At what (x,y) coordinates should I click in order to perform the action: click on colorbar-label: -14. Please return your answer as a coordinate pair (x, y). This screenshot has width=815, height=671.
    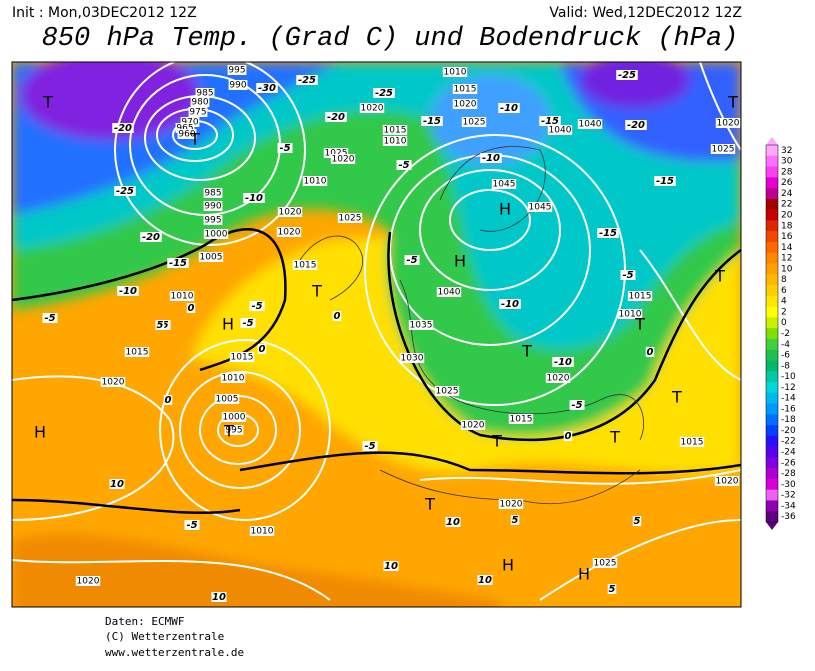
    Looking at the image, I should click on (788, 399).